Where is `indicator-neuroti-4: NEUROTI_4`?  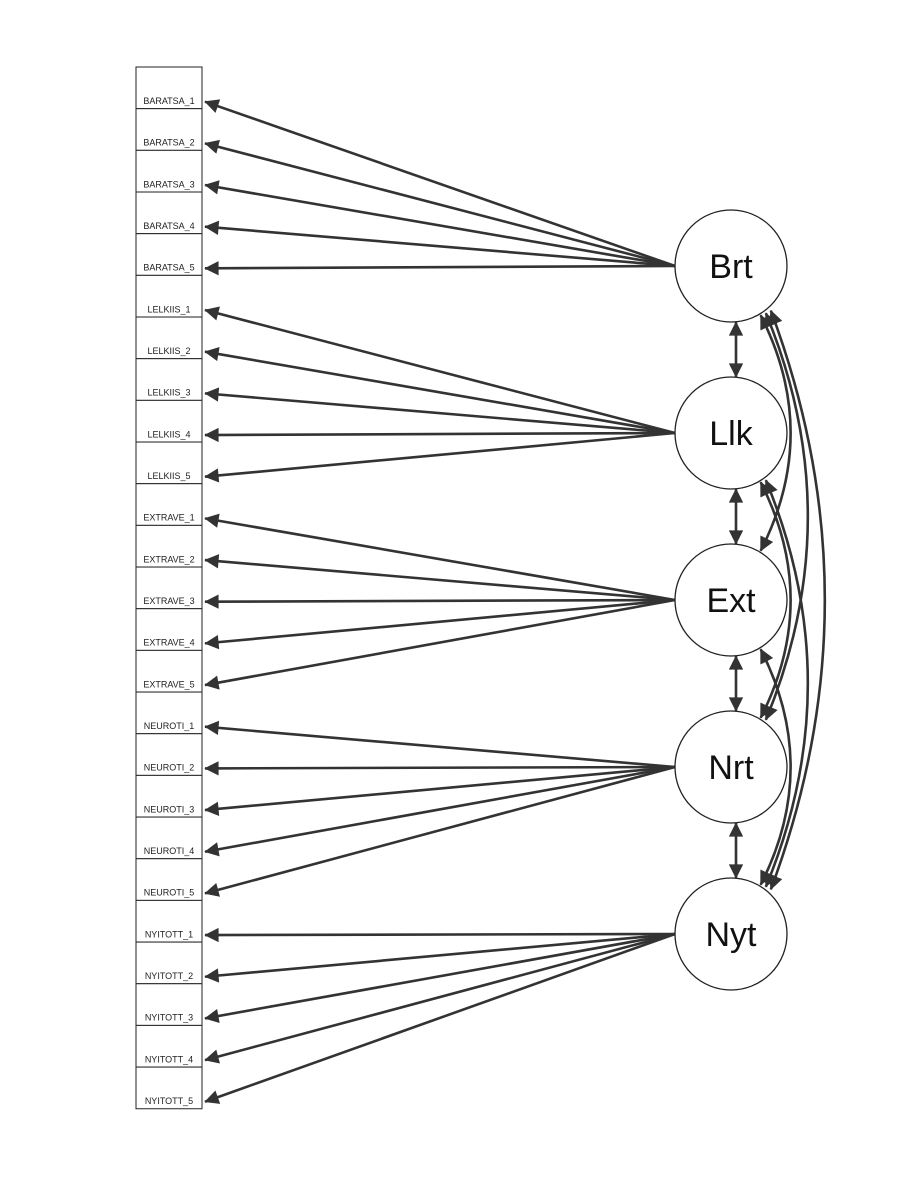
indicator-neuroti-4: NEUROTI_4 is located at coordinates (169, 838).